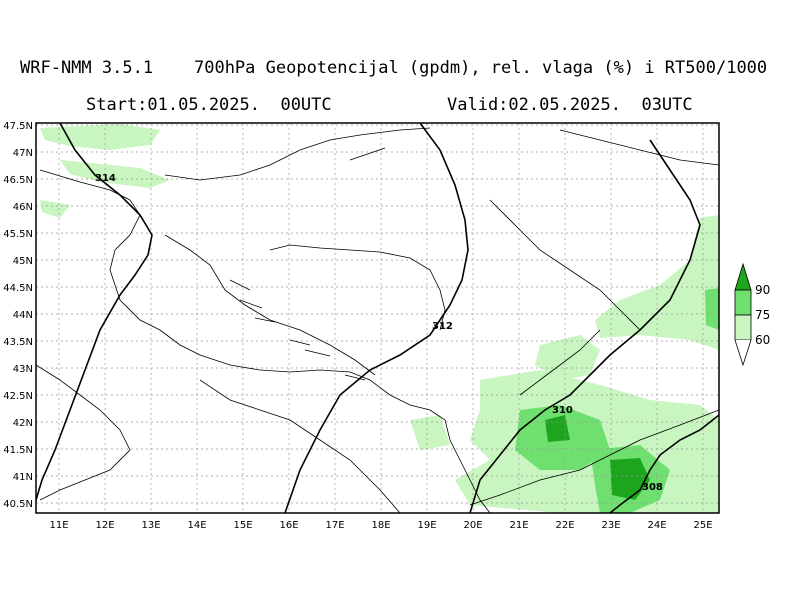  I want to click on contour-label-312: 312, so click(442, 326).